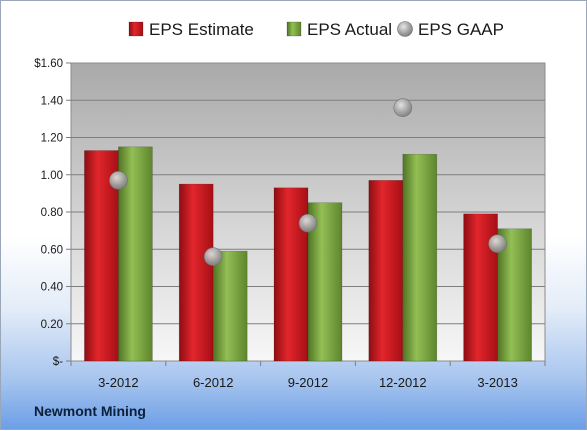  What do you see at coordinates (213, 382) in the screenshot?
I see `x-tick-label: 6-2012` at bounding box center [213, 382].